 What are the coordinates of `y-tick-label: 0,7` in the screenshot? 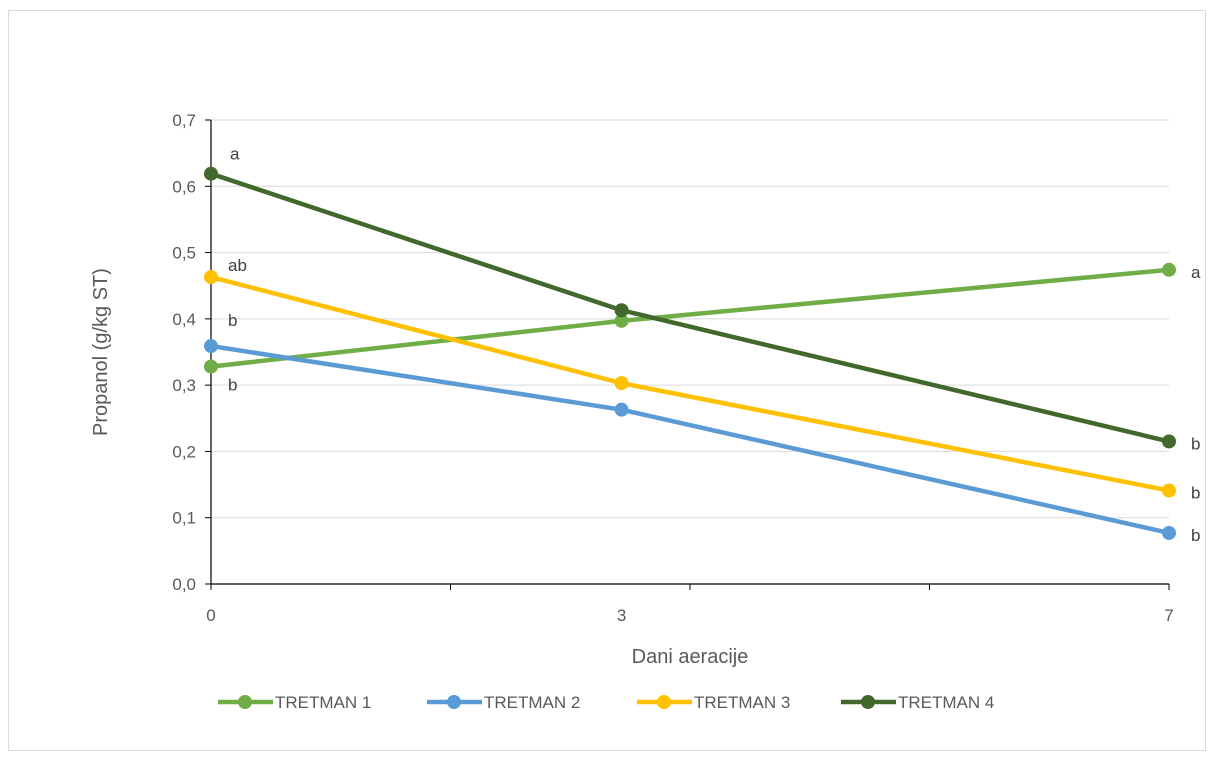 It's located at (184, 120).